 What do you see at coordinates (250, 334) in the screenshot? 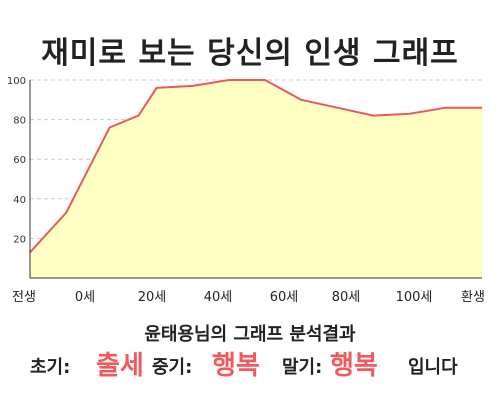
I see `analysis-heading: 윤태용님의 그래프 분석결과` at bounding box center [250, 334].